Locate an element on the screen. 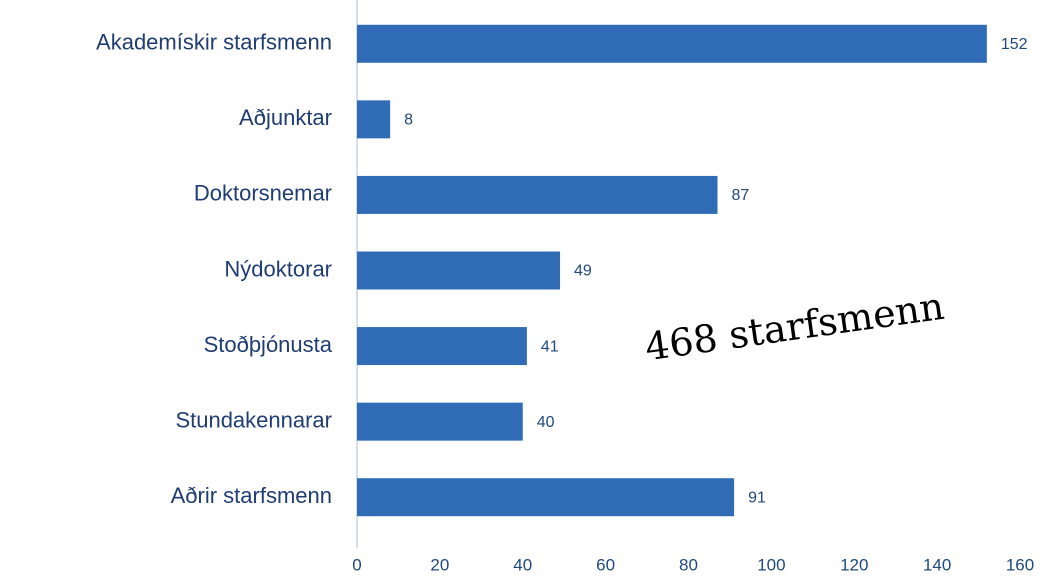 The image size is (1062, 579). y-tick-label: Akademískir starfsmenn is located at coordinates (214, 42).